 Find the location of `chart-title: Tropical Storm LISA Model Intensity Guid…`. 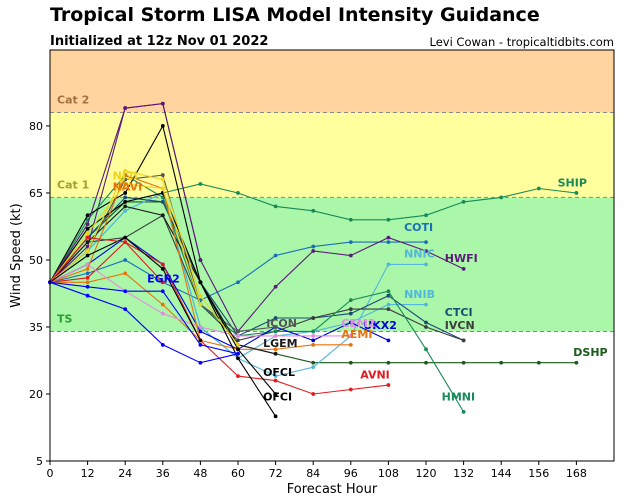

chart-title: Tropical Storm LISA Model Intensity Guid… is located at coordinates (295, 15).